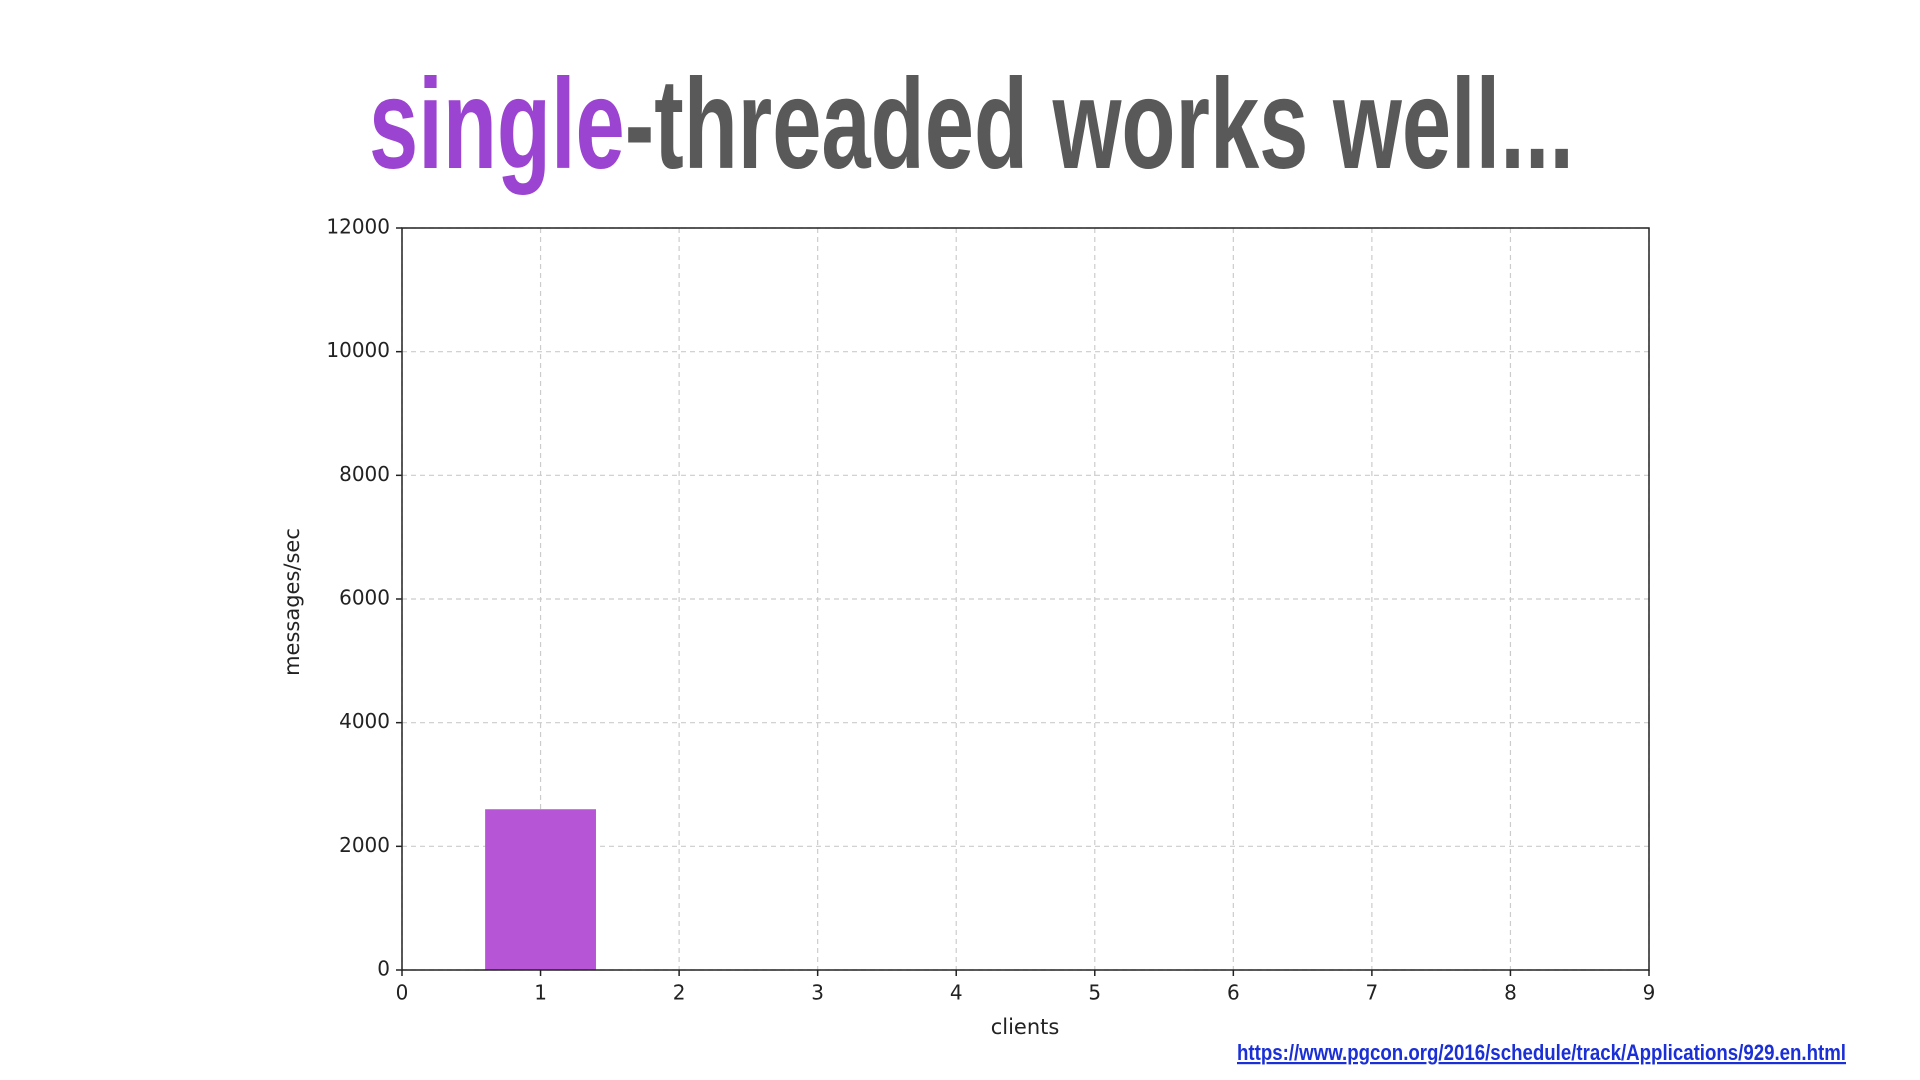 The image size is (1920, 1080). I want to click on x-tick-label: 4, so click(956, 993).